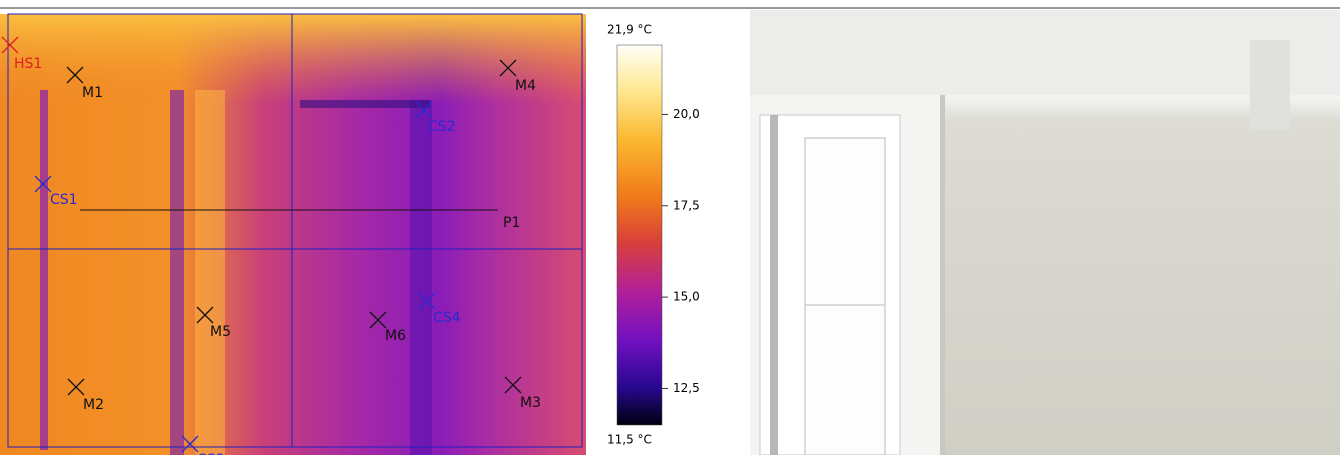 The width and height of the screenshot is (1340, 459). What do you see at coordinates (629, 440) in the screenshot?
I see `scale-min: 11,5 °C` at bounding box center [629, 440].